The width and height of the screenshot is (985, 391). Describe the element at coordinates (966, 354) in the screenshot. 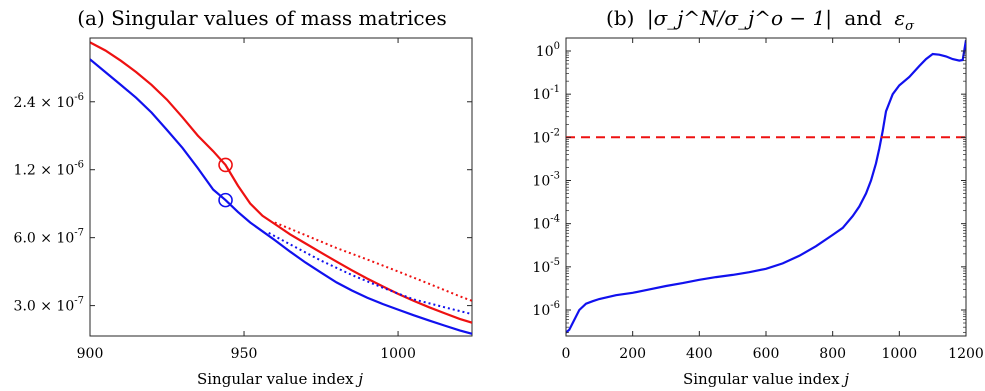

I see `x-tick-label: 1200` at that location.